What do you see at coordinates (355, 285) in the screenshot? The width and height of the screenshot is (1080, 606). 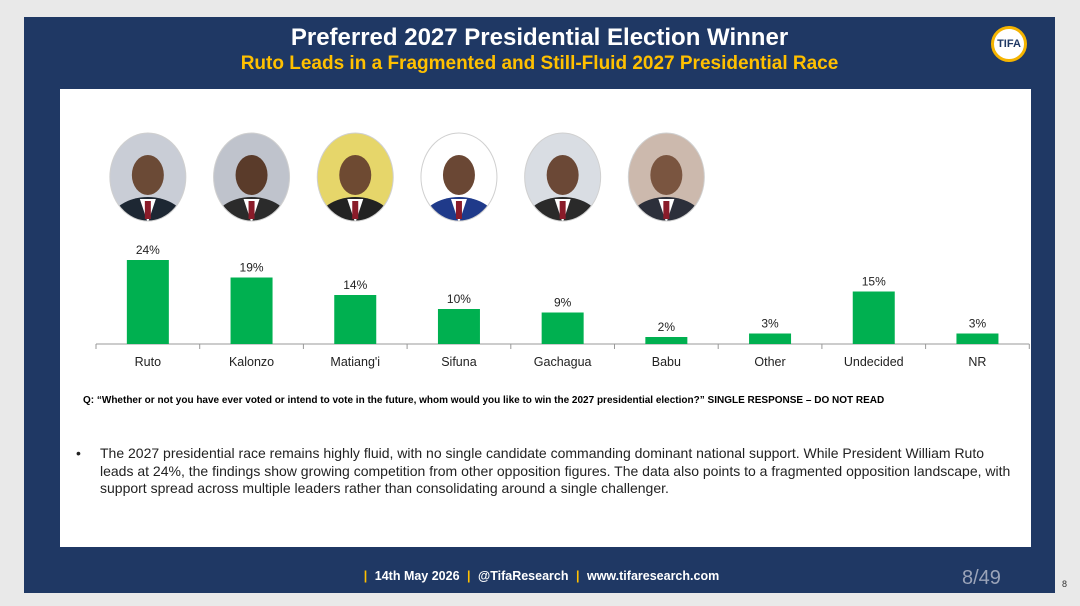 I see `value-label: 14%` at bounding box center [355, 285].